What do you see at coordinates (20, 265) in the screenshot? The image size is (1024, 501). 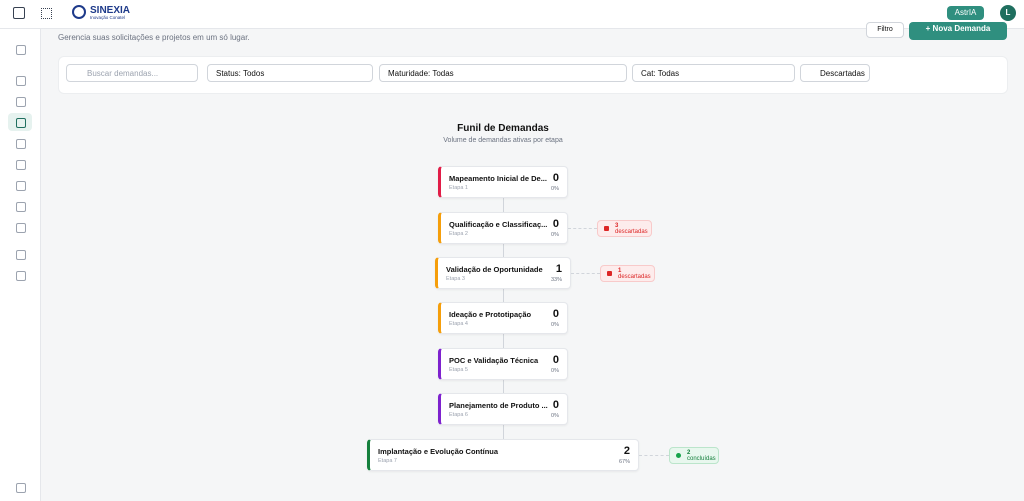 I see `sidebar` at bounding box center [20, 265].